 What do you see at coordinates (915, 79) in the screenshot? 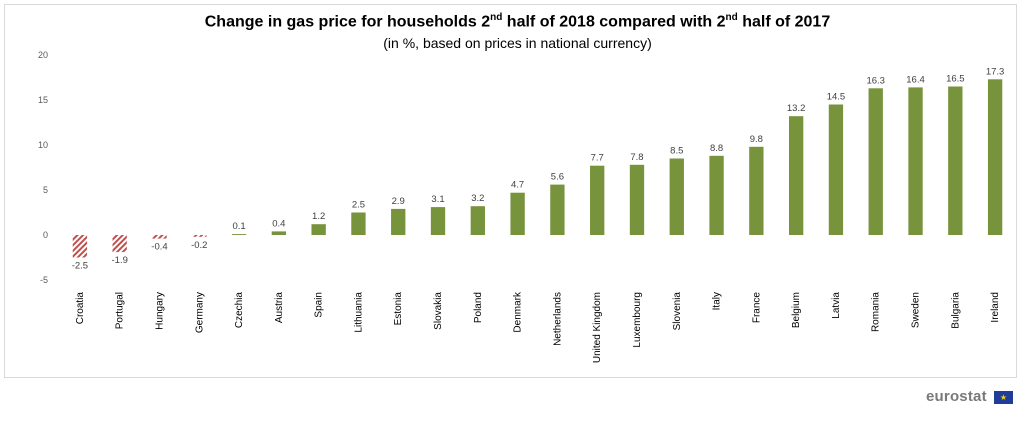
I see `value-label: 16.4` at bounding box center [915, 79].